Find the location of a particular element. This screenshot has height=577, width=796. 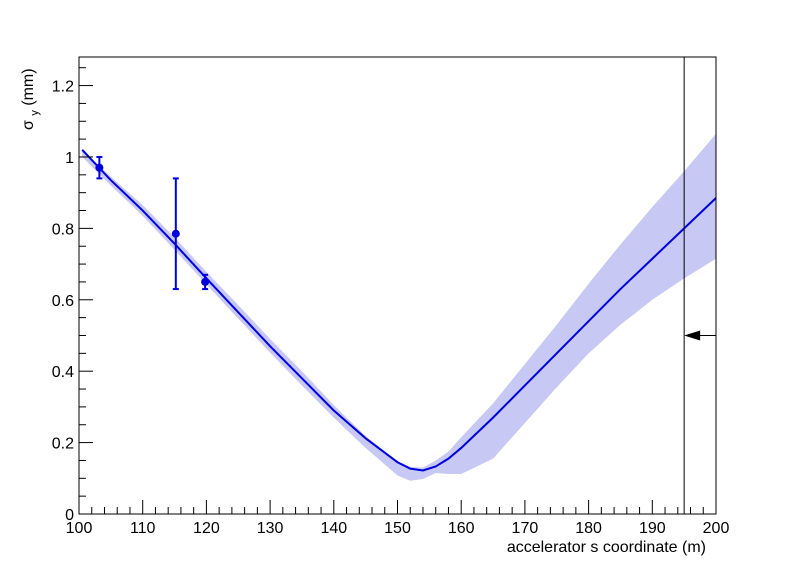

y-tick-label: 0.8 is located at coordinates (63, 229).